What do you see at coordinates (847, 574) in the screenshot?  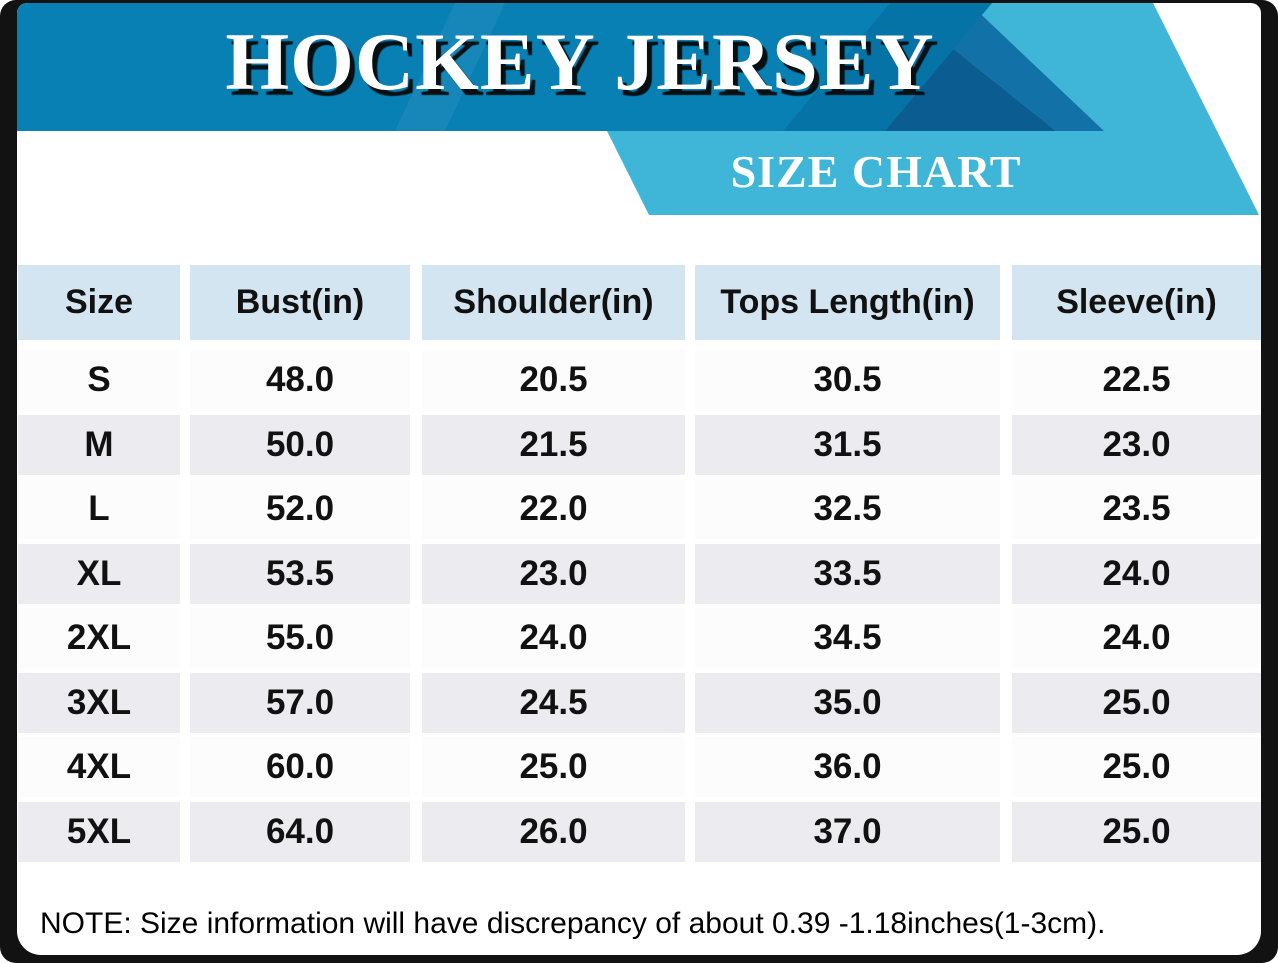 I see `tops-length-value: 33.5` at bounding box center [847, 574].